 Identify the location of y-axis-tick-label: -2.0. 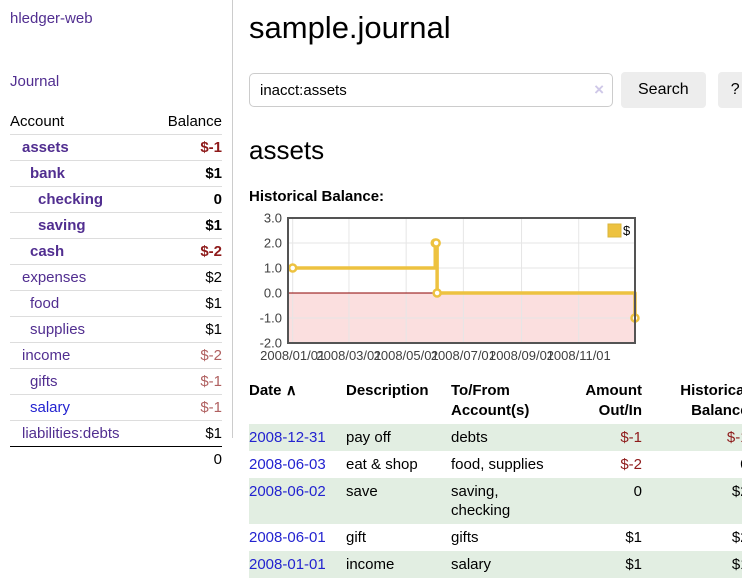
(271, 343).